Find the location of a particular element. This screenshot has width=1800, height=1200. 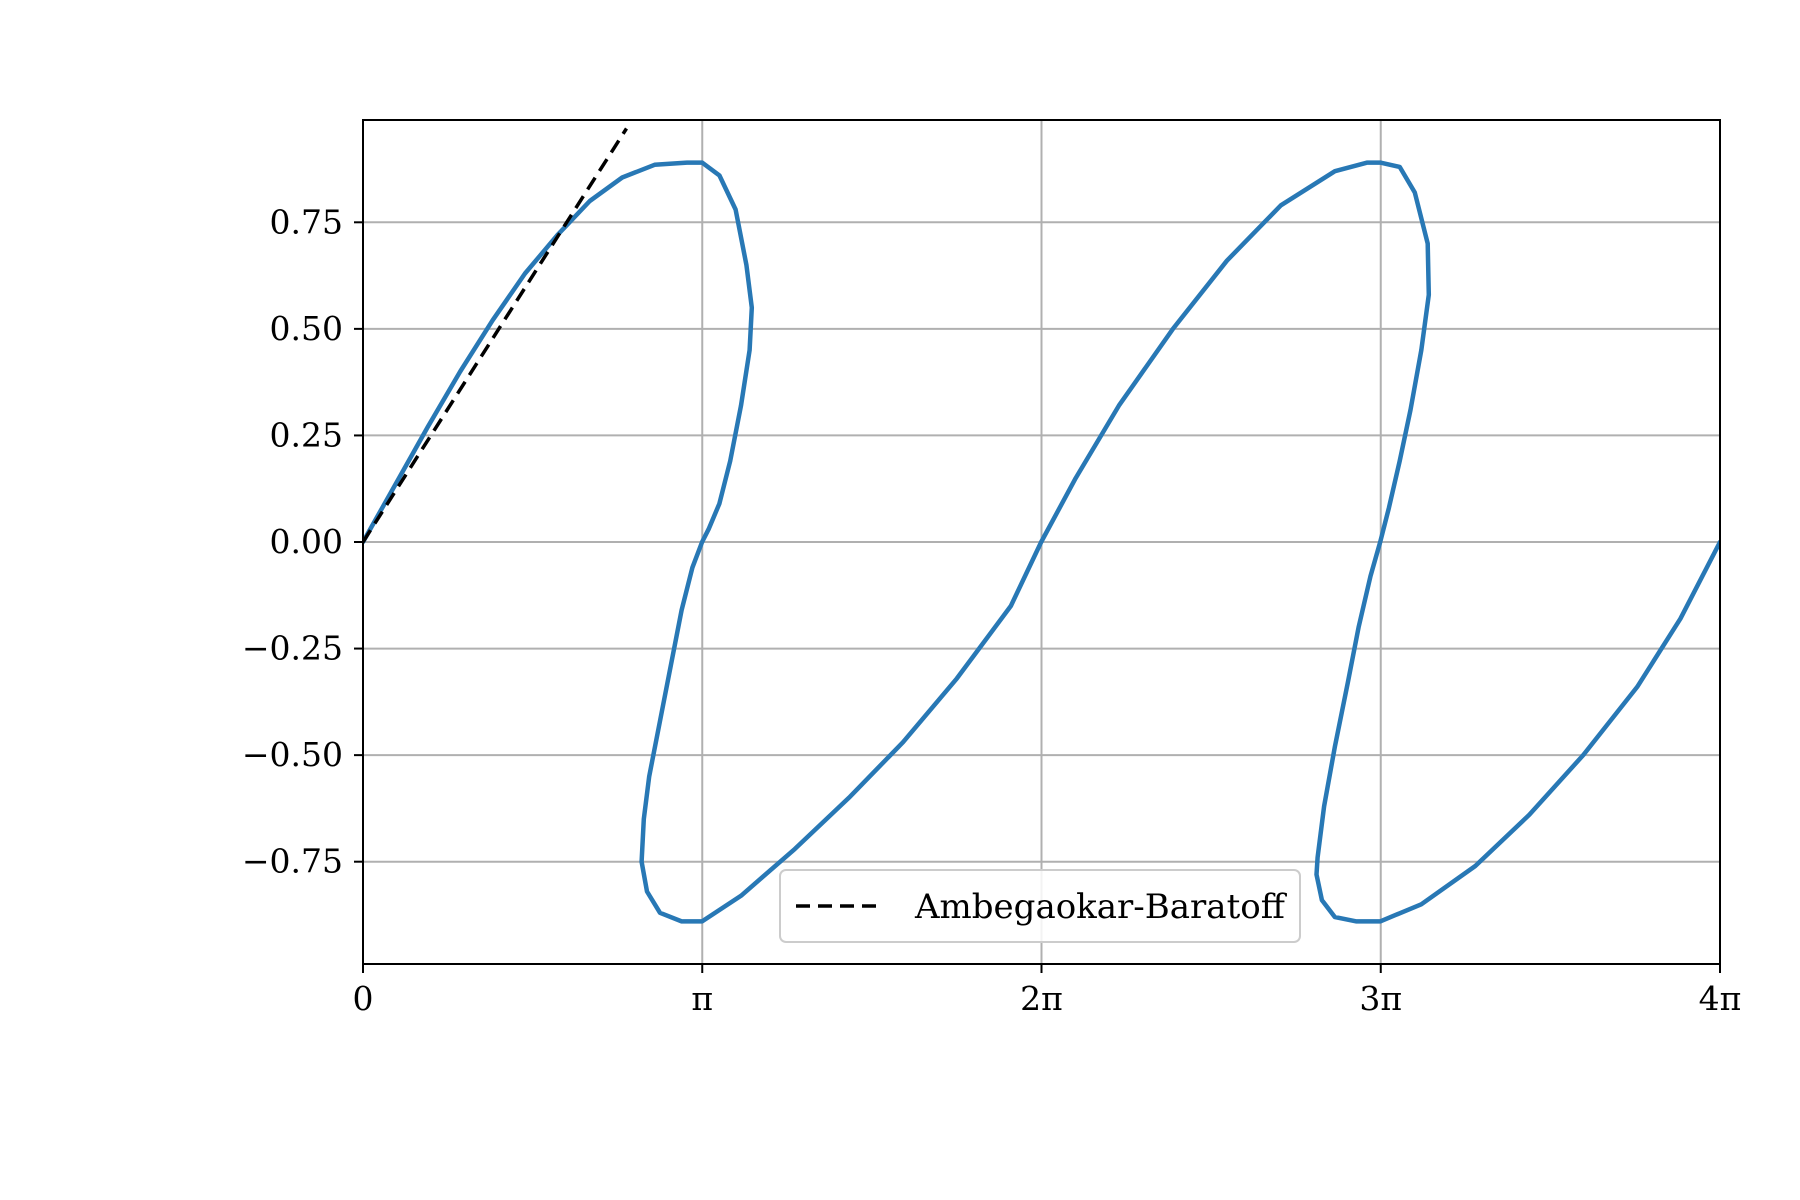

y-tick-label-1: 0.50 is located at coordinates (306, 328).